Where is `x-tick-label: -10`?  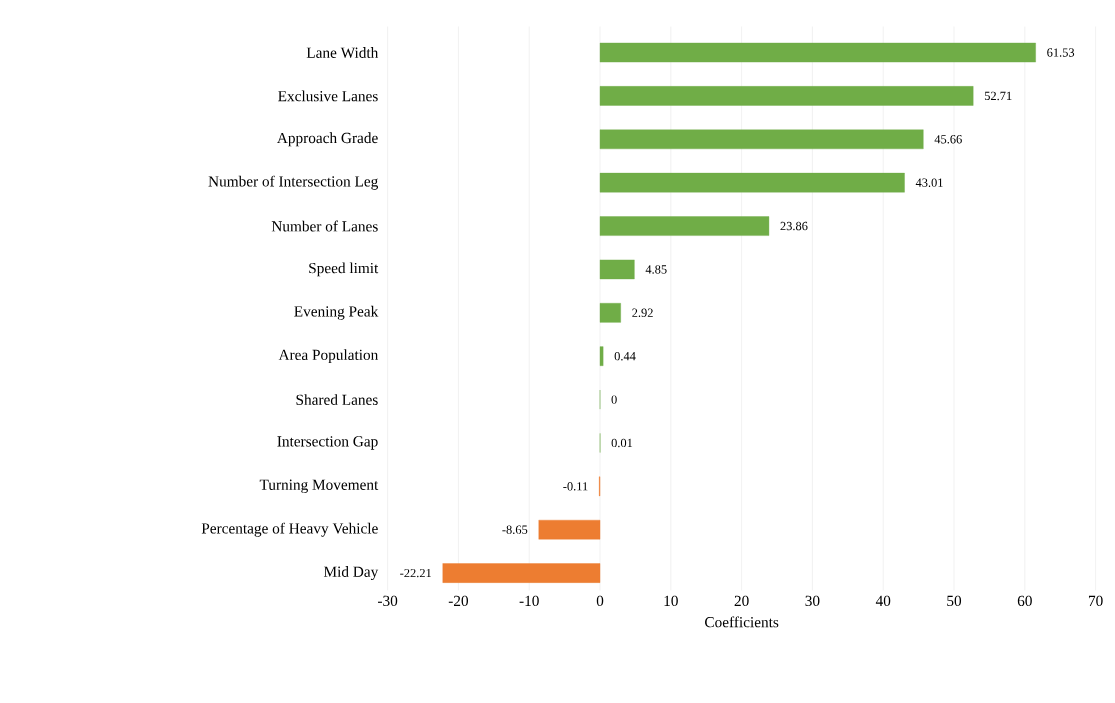 x-tick-label: -10 is located at coordinates (529, 600).